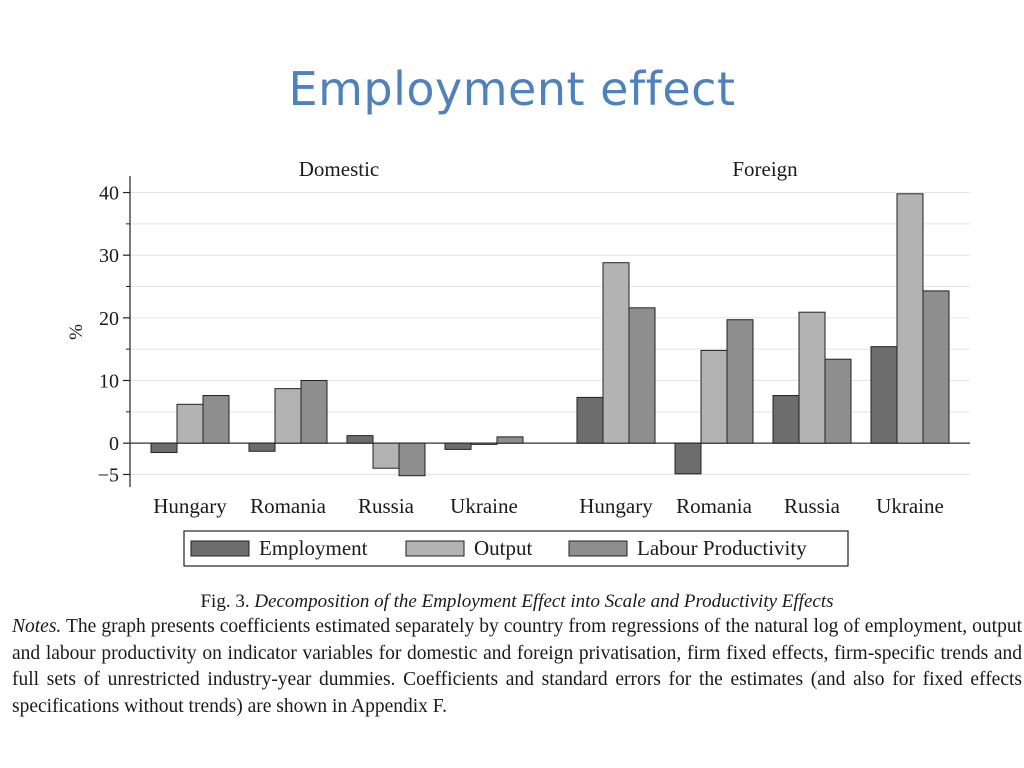  Describe the element at coordinates (838, 401) in the screenshot. I see `bar-foreign-russia-labour-productivity` at that location.